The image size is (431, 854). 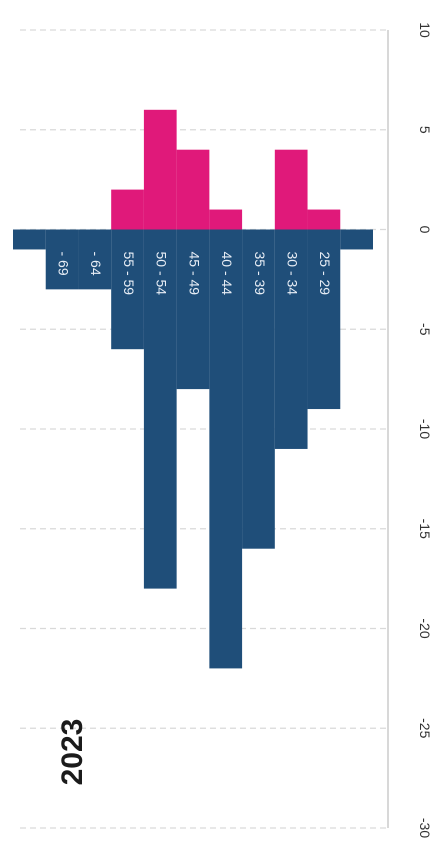 What do you see at coordinates (424, 30) in the screenshot?
I see `tick-label: 10` at bounding box center [424, 30].